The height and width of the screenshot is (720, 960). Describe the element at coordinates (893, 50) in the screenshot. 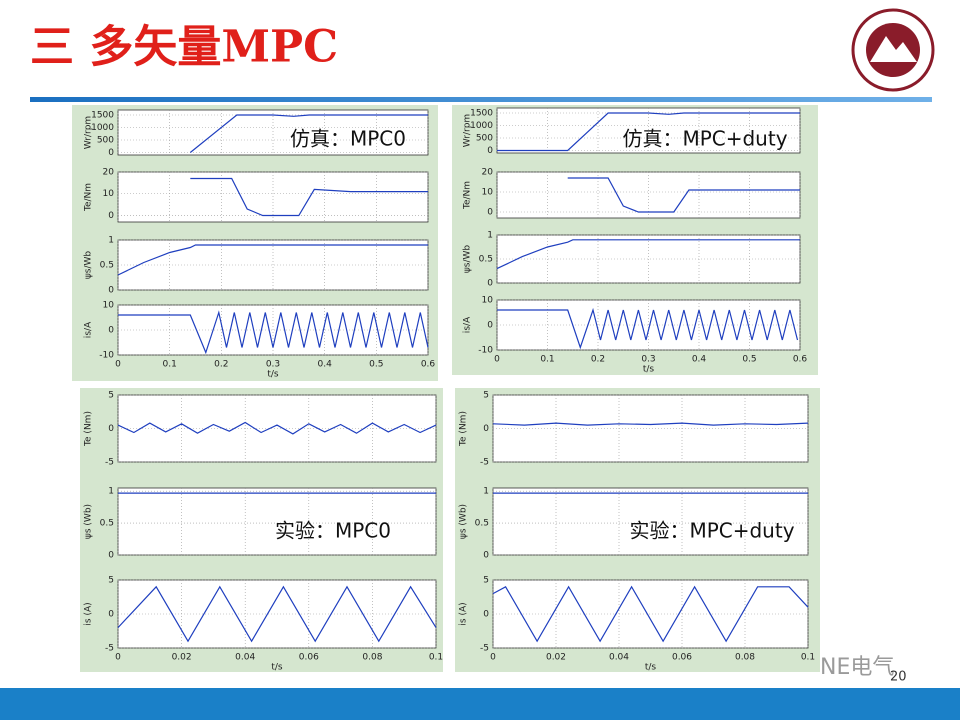

I see `logo` at that location.